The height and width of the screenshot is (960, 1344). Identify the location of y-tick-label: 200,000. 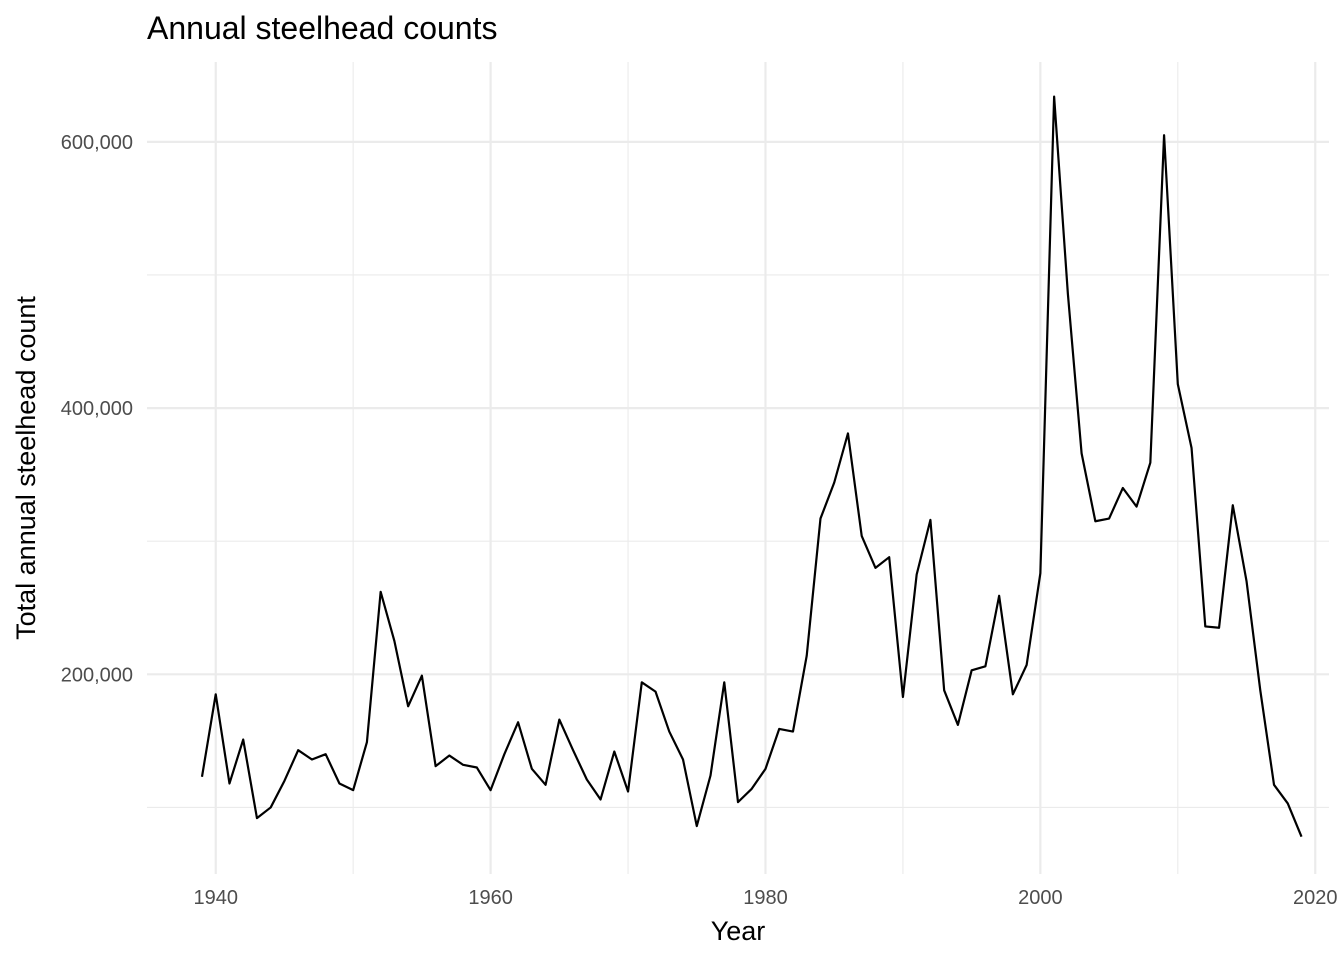
(97, 675).